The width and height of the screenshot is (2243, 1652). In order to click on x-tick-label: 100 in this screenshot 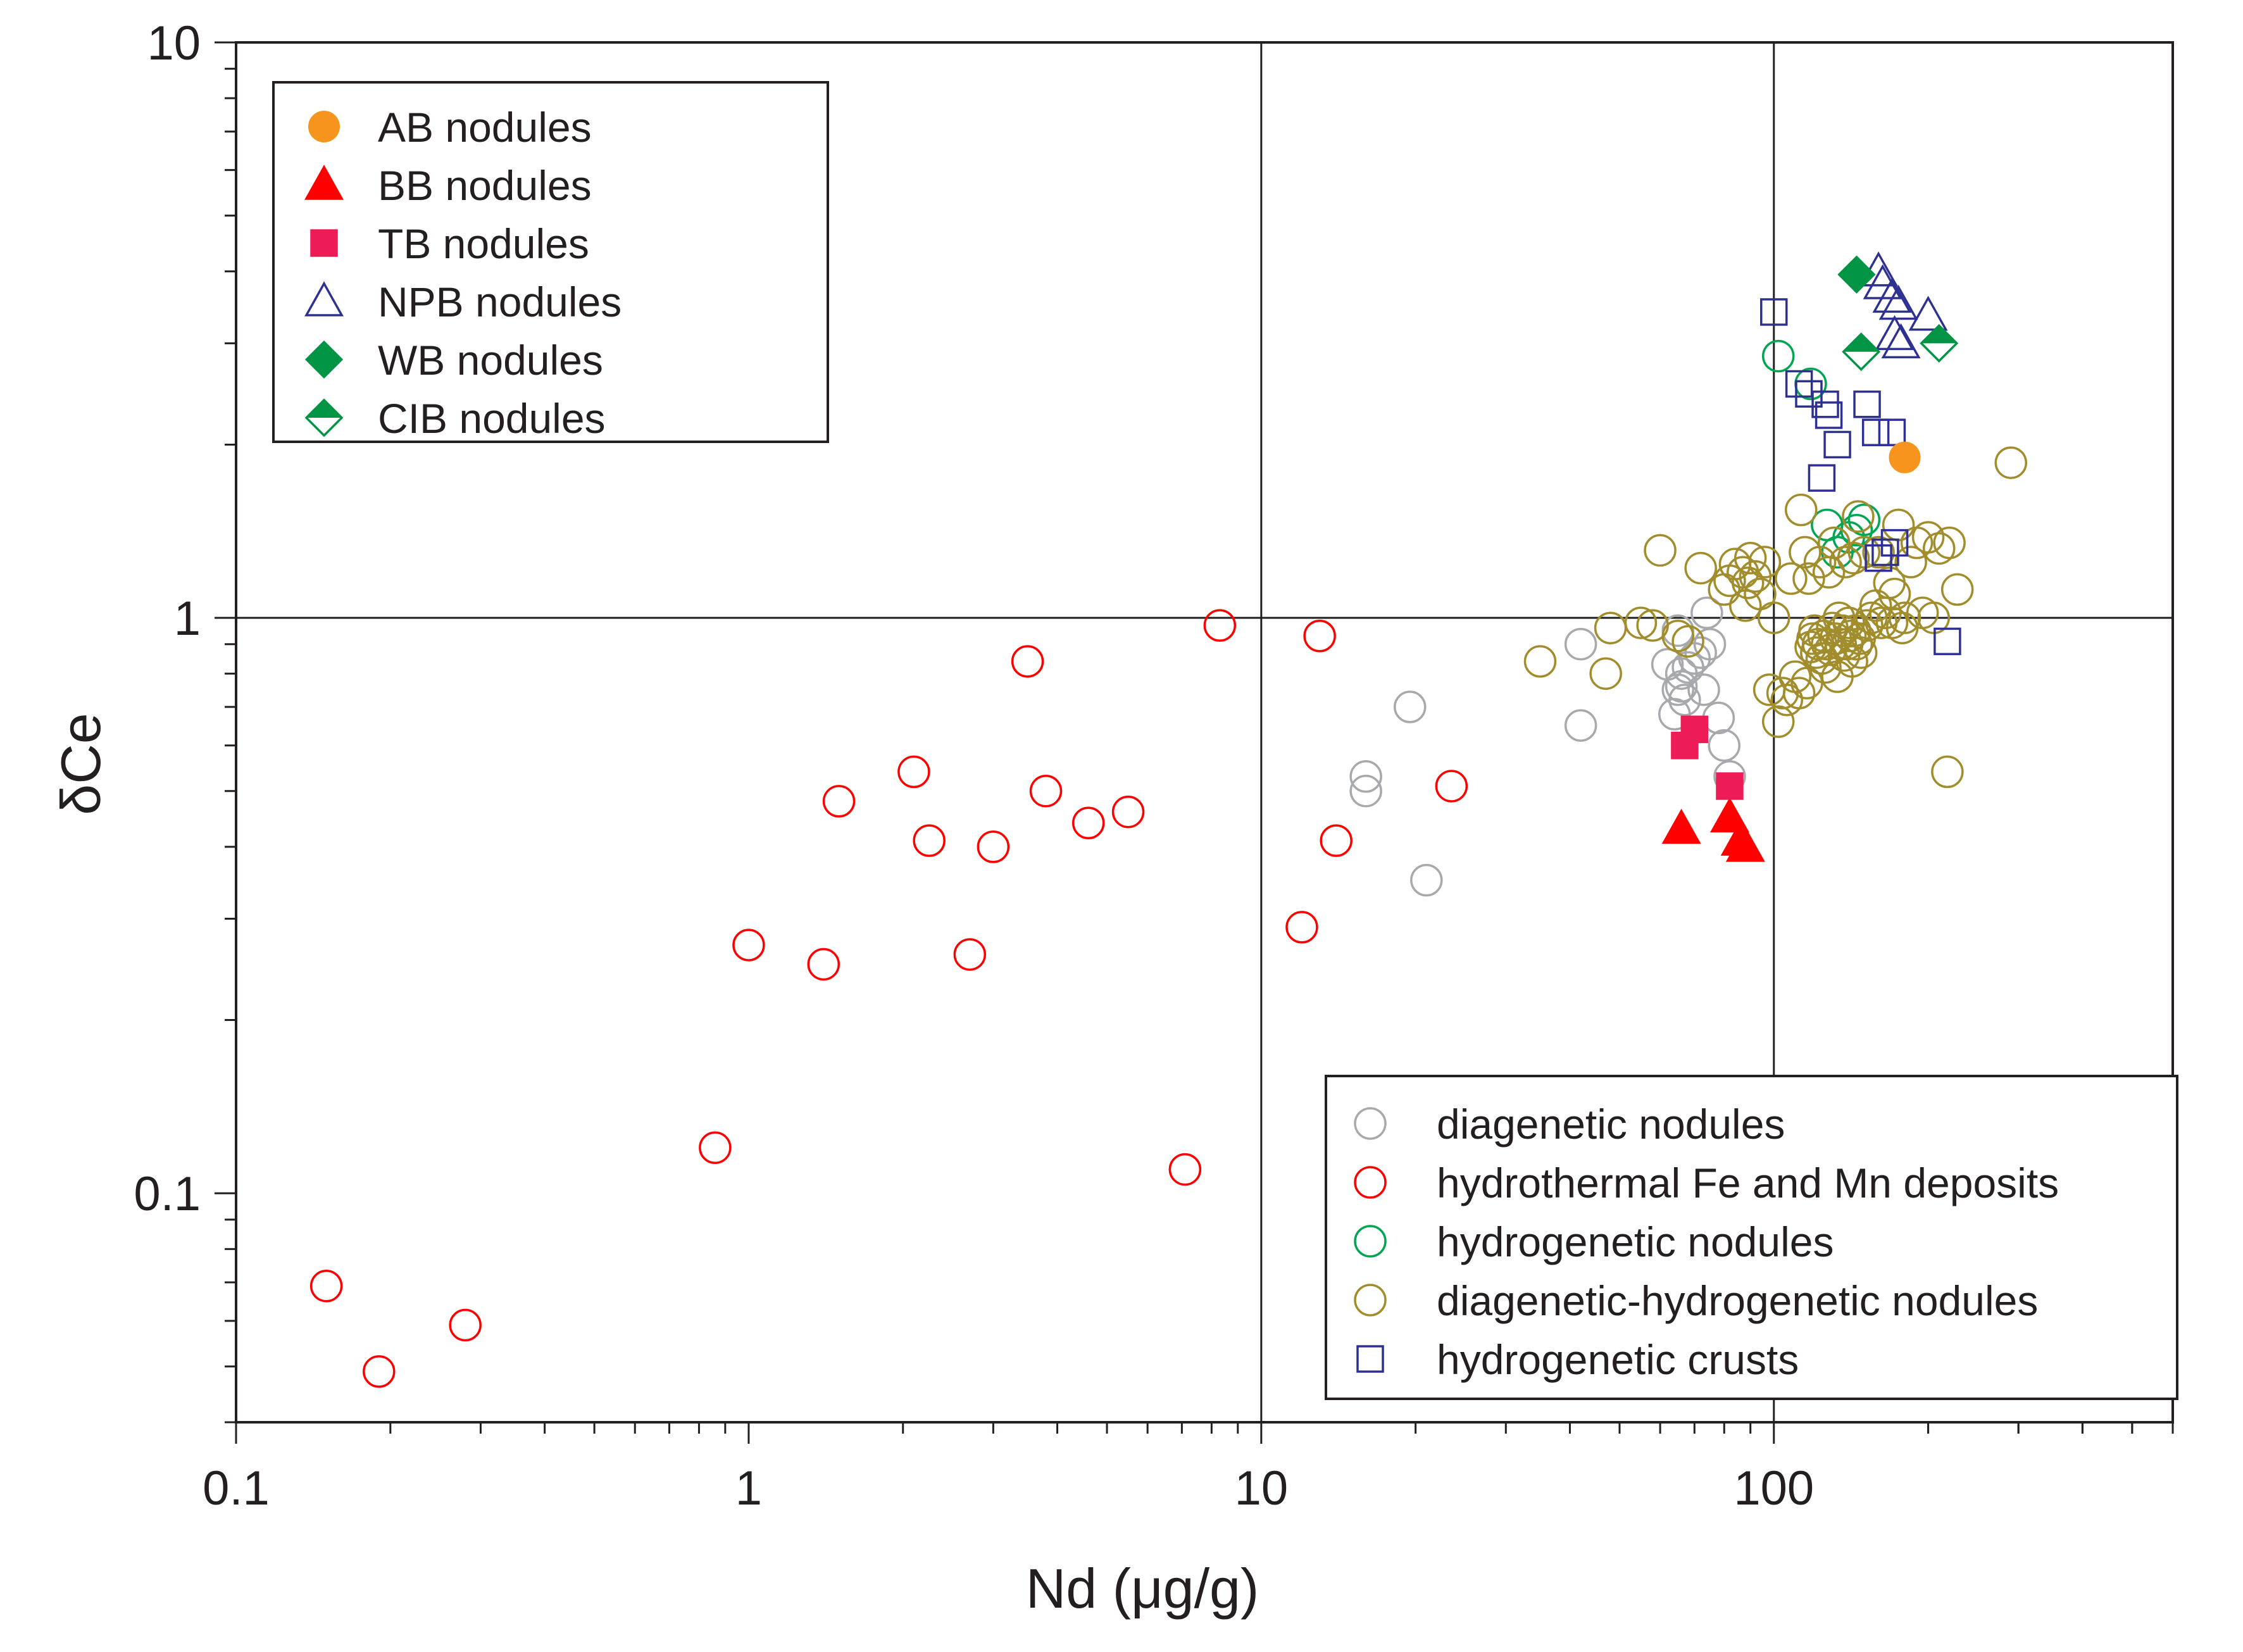, I will do `click(1774, 1488)`.